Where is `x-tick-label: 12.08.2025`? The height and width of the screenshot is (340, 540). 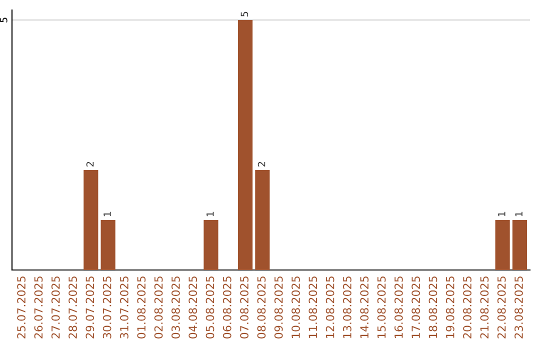 x-tick-label: 12.08.2025 is located at coordinates (330, 307).